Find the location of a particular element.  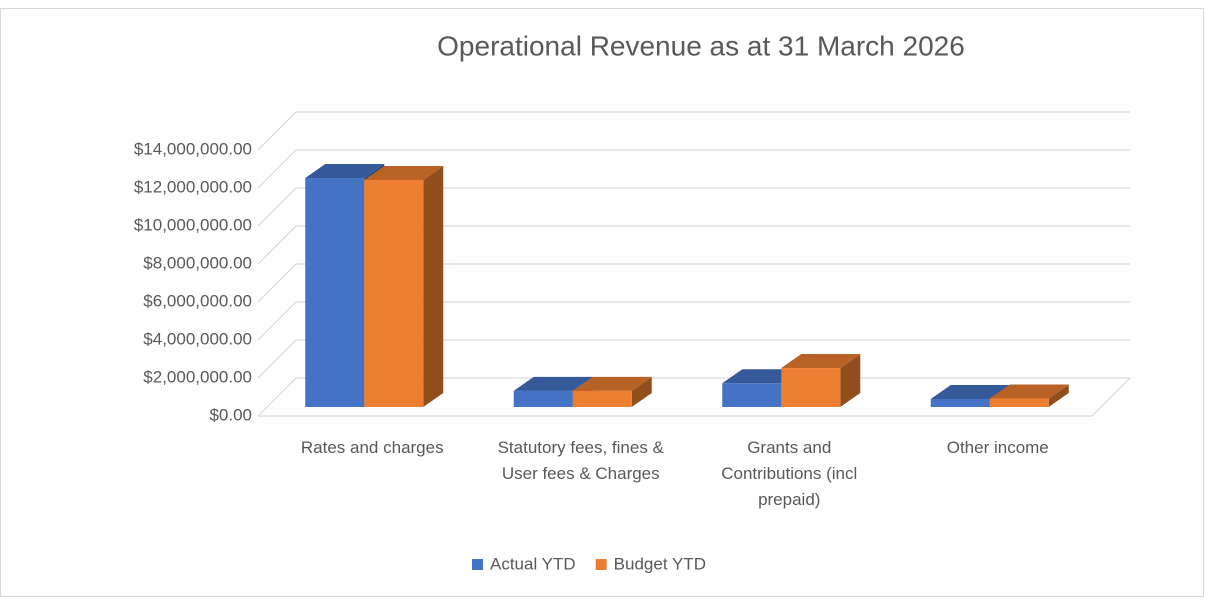

y-tick-label: $8,000,000.00 is located at coordinates (197, 262).